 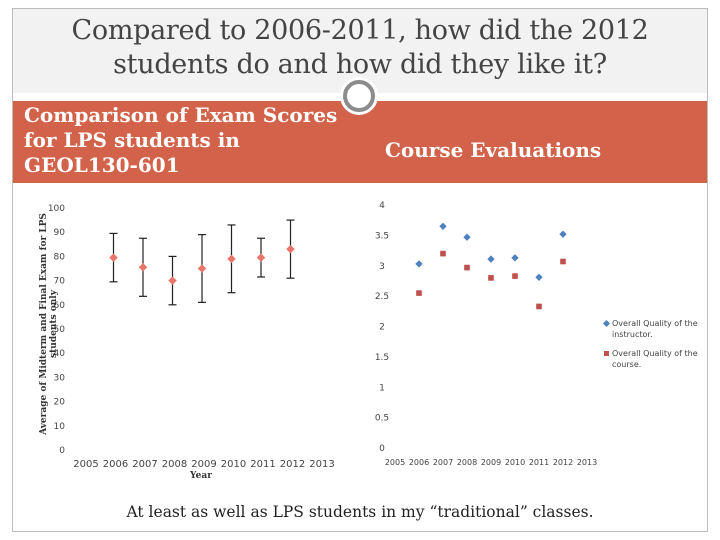 What do you see at coordinates (60, 233) in the screenshot?
I see `y-tick-label: 90` at bounding box center [60, 233].